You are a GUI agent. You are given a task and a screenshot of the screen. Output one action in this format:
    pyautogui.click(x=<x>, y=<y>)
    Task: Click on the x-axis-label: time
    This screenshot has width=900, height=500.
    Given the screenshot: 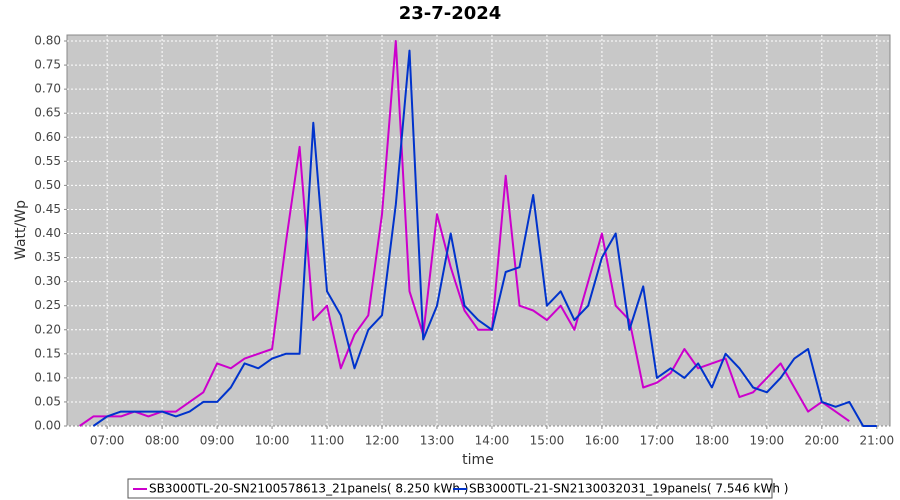 What is the action you would take?
    pyautogui.click(x=478, y=460)
    